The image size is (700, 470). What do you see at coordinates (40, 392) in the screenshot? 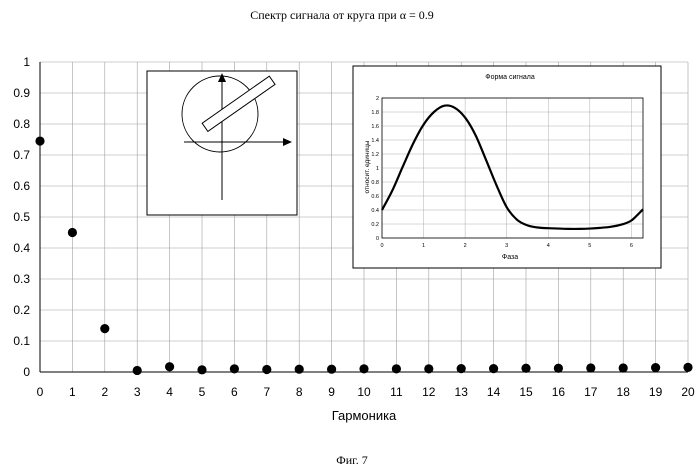
I see `x-tick-label: 0` at bounding box center [40, 392].